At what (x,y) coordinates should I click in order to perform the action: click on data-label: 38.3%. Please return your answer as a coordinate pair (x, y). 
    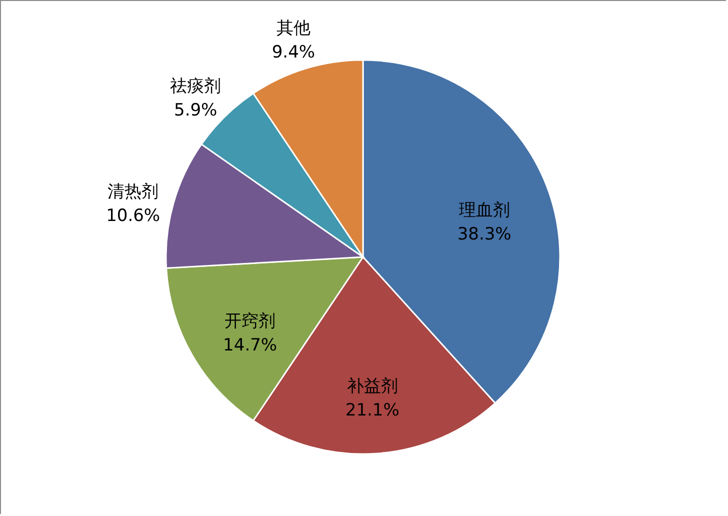
    Looking at the image, I should click on (484, 234).